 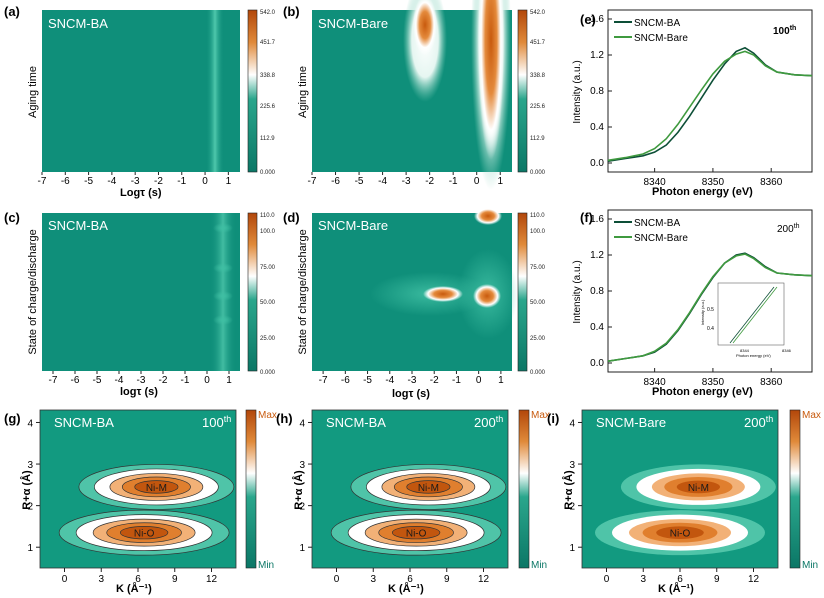 What do you see at coordinates (88, 181) in the screenshot?
I see `x-tick-label: -5` at bounding box center [88, 181].